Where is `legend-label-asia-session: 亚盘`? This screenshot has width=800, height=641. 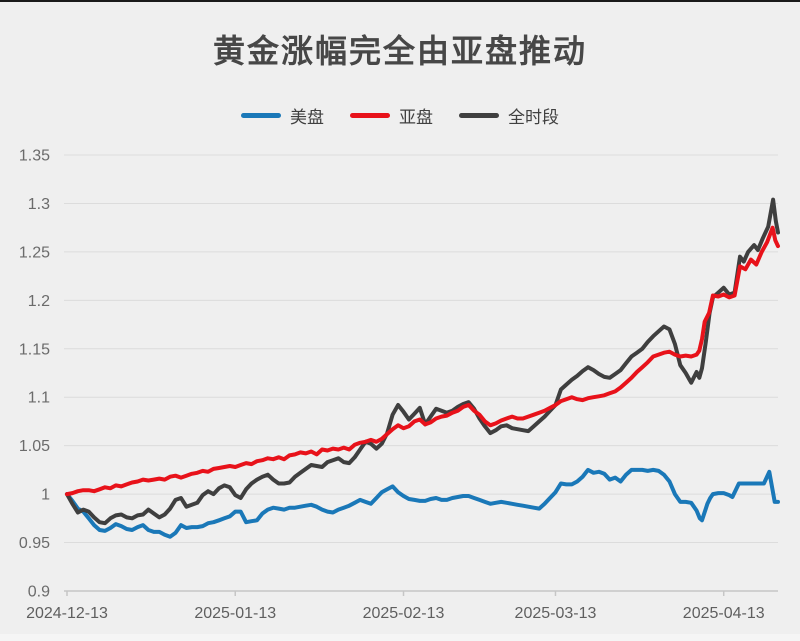 legend-label-asia-session: 亚盘 is located at coordinates (416, 117).